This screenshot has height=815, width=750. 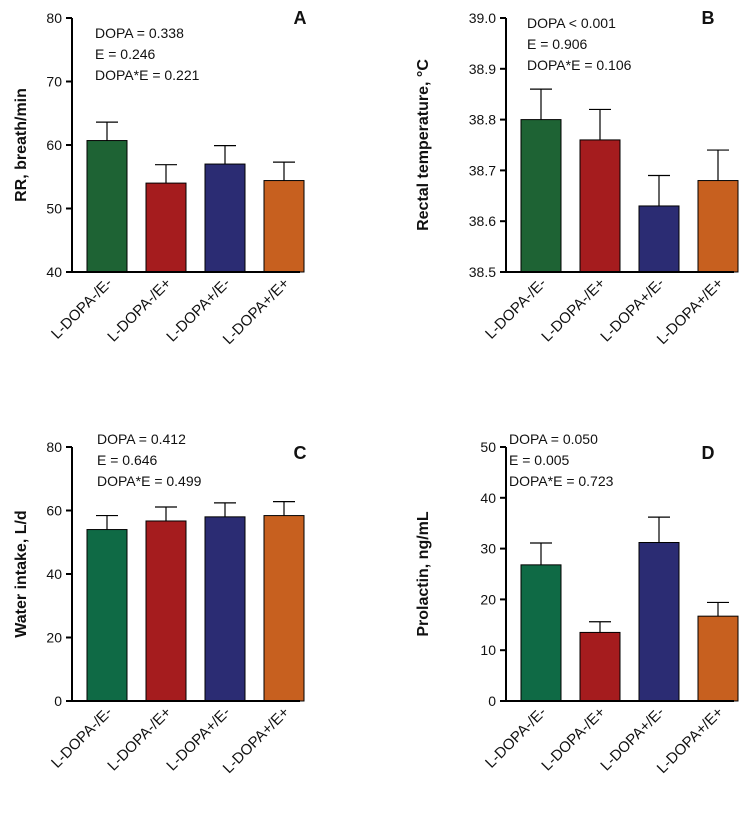 I want to click on y-tick-label: 30, so click(x=488, y=549).